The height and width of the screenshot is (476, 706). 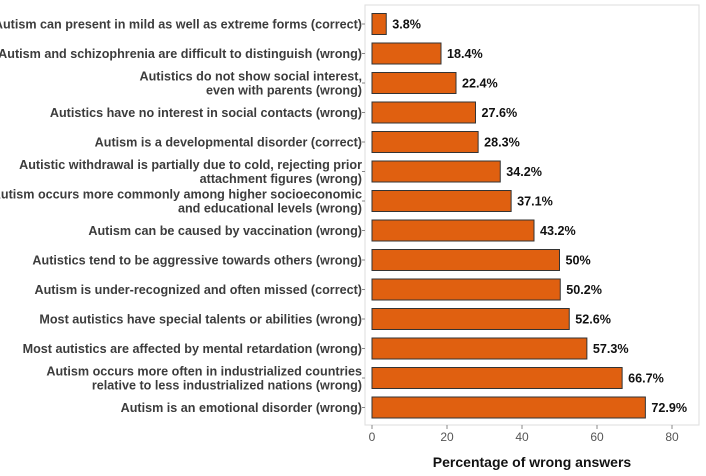 What do you see at coordinates (270, 209) in the screenshot?
I see `category-label: and educational levels (wrong)` at bounding box center [270, 209].